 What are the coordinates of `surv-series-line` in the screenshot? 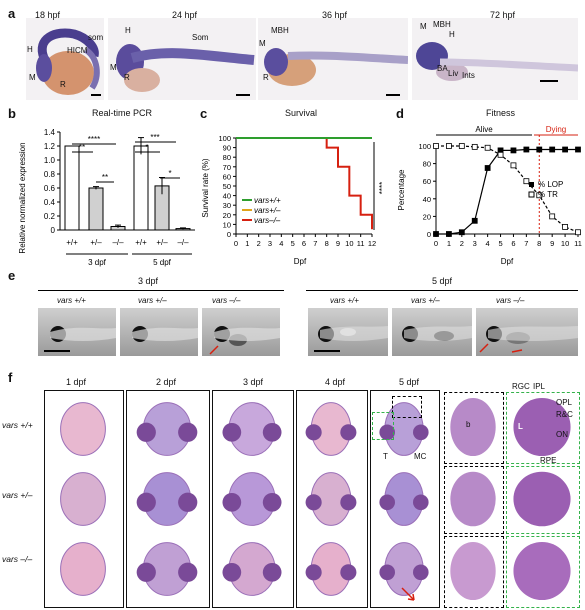 It's located at (304, 183).